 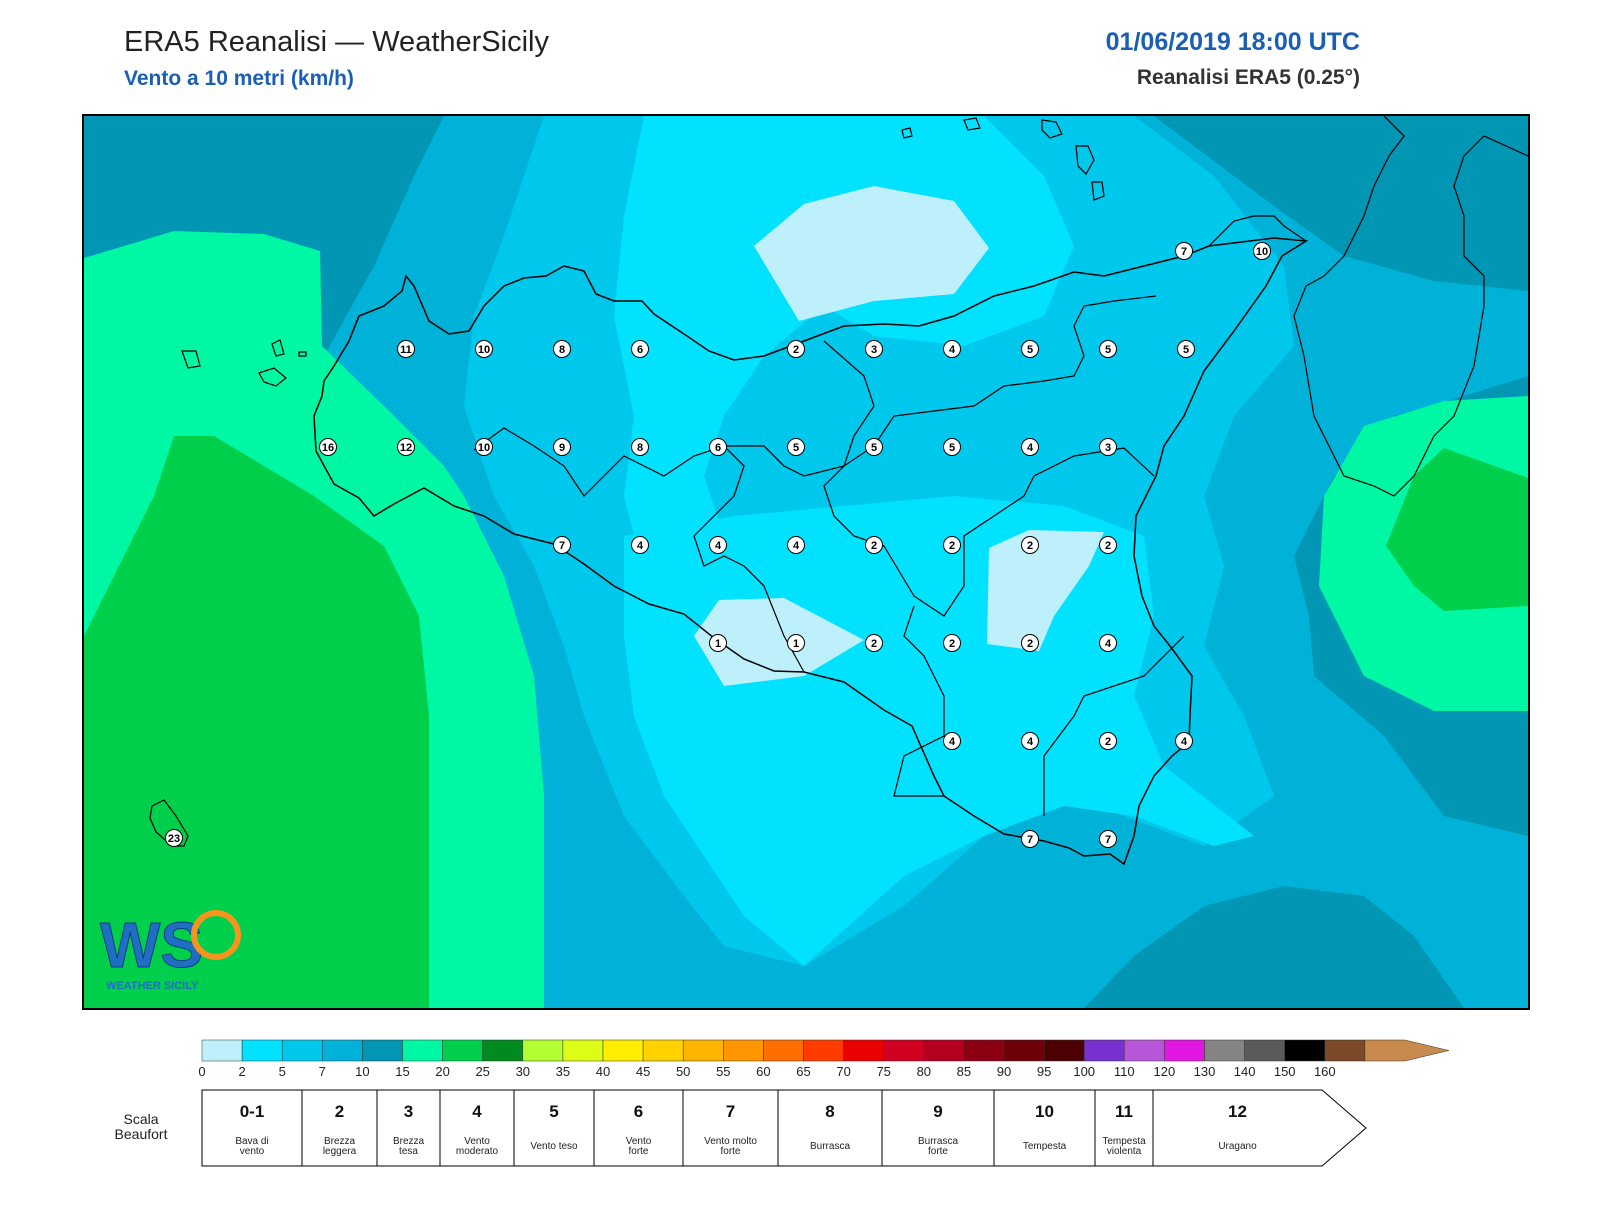 I want to click on wind-marker-value: 9, so click(x=562, y=448).